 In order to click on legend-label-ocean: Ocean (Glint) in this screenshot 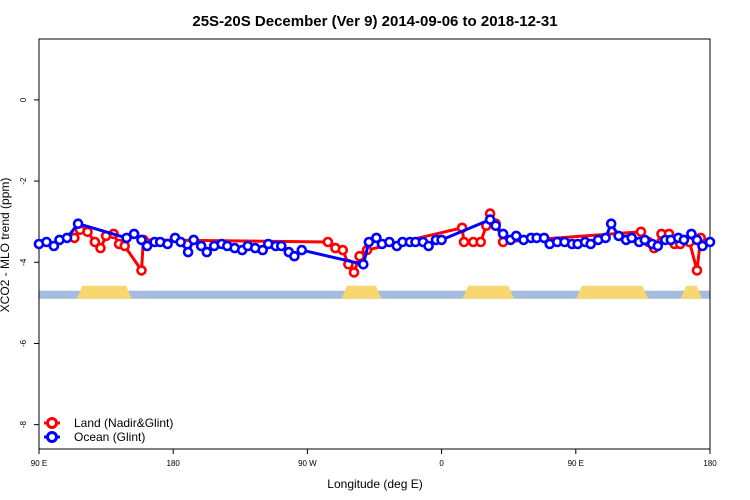, I will do `click(109, 437)`.